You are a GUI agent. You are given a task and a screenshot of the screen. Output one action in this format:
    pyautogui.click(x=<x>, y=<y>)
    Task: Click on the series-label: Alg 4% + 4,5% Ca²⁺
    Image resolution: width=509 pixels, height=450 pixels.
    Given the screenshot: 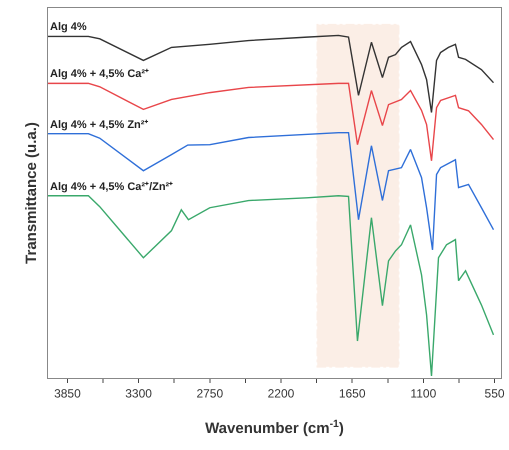 What is the action you would take?
    pyautogui.click(x=100, y=74)
    